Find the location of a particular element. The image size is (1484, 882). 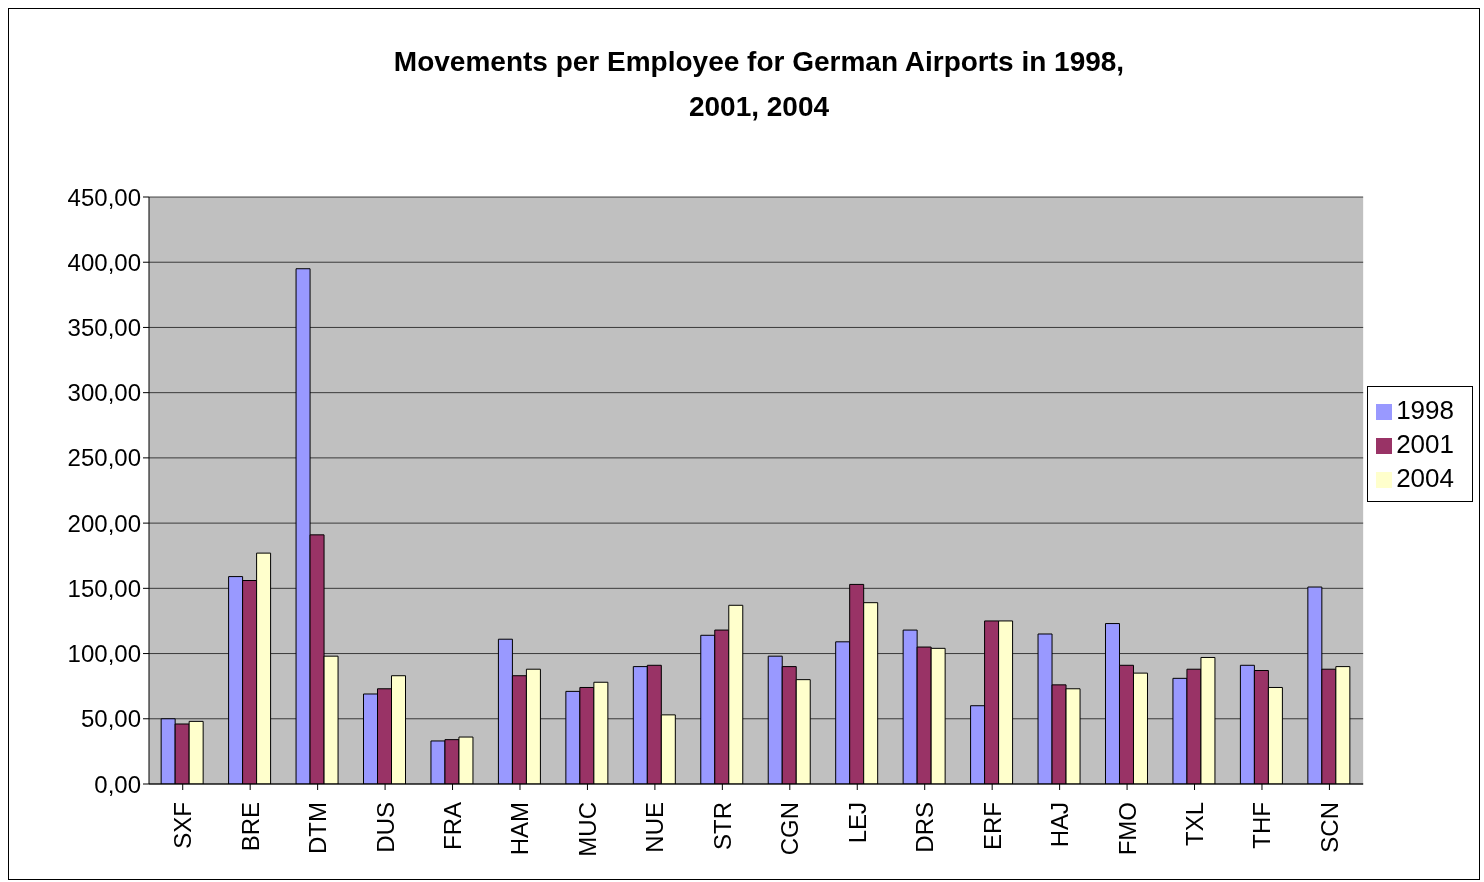

legend-label: 2004 is located at coordinates (1425, 478).